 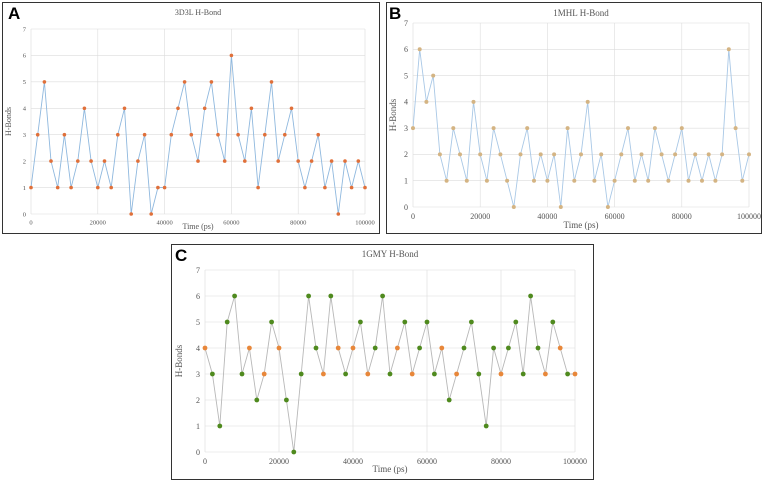 What do you see at coordinates (547, 216) in the screenshot?
I see `x-tick-label: 40000` at bounding box center [547, 216].